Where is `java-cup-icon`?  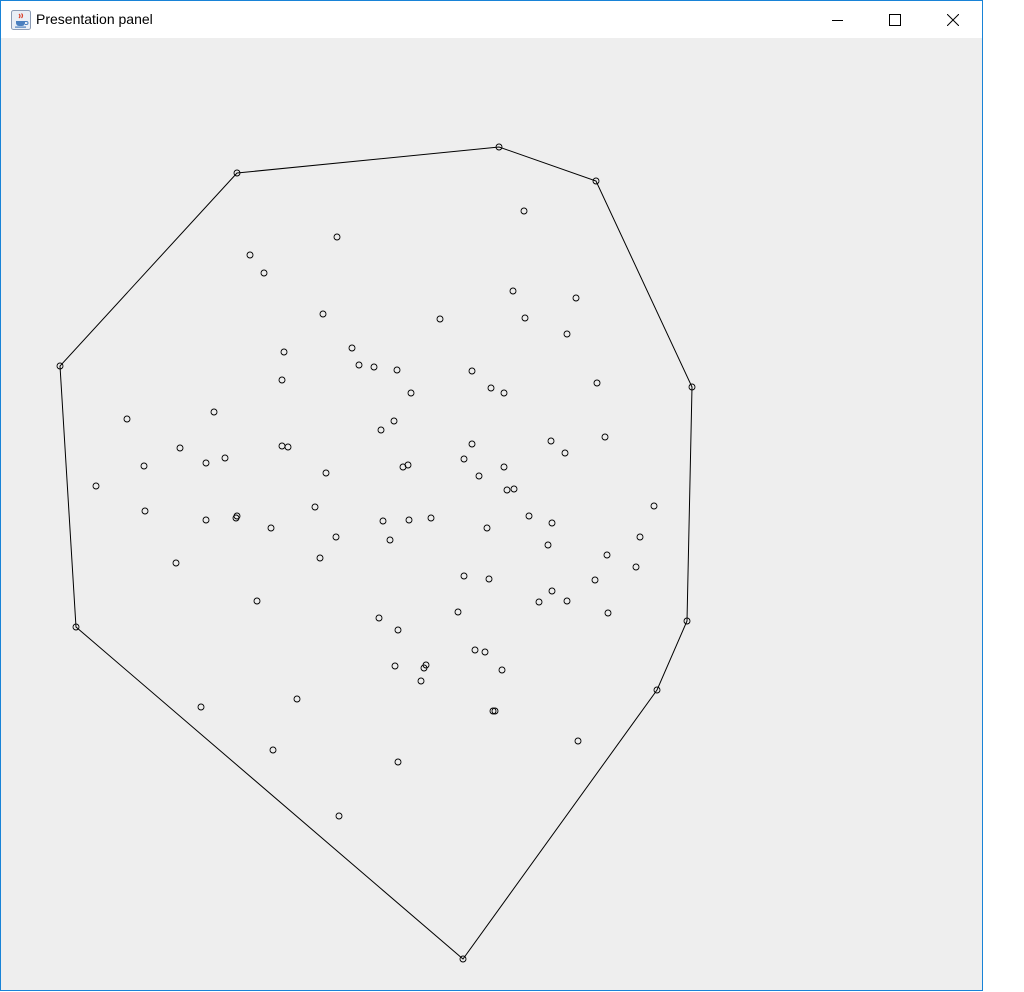 java-cup-icon is located at coordinates (21, 20).